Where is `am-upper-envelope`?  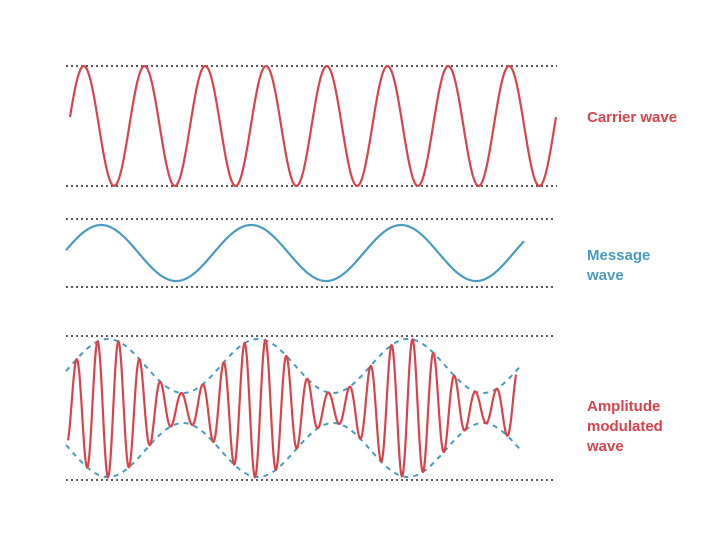 am-upper-envelope is located at coordinates (293, 366).